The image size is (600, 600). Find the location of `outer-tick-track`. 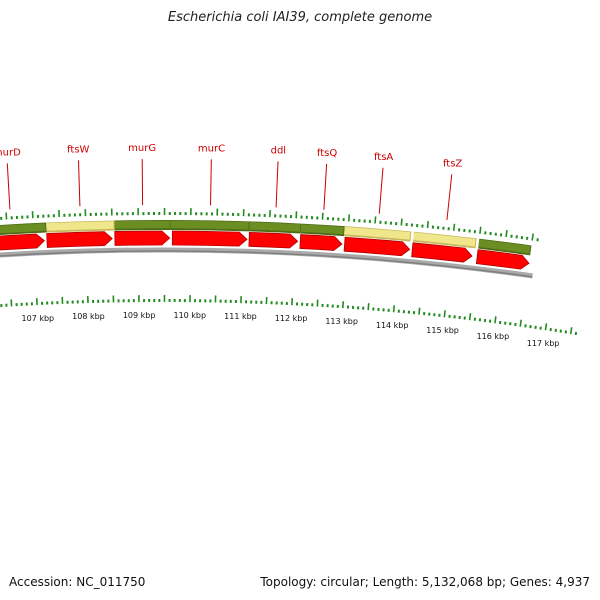

outer-tick-track is located at coordinates (269, 224).